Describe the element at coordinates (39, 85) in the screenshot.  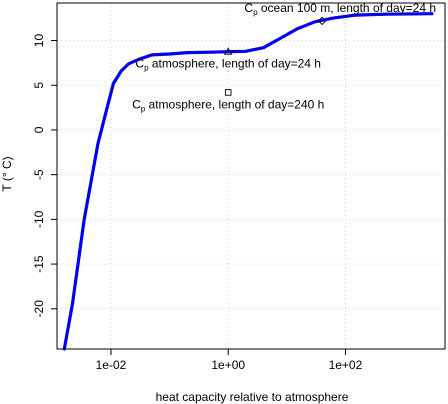
I see `y-tick-label: 5` at that location.